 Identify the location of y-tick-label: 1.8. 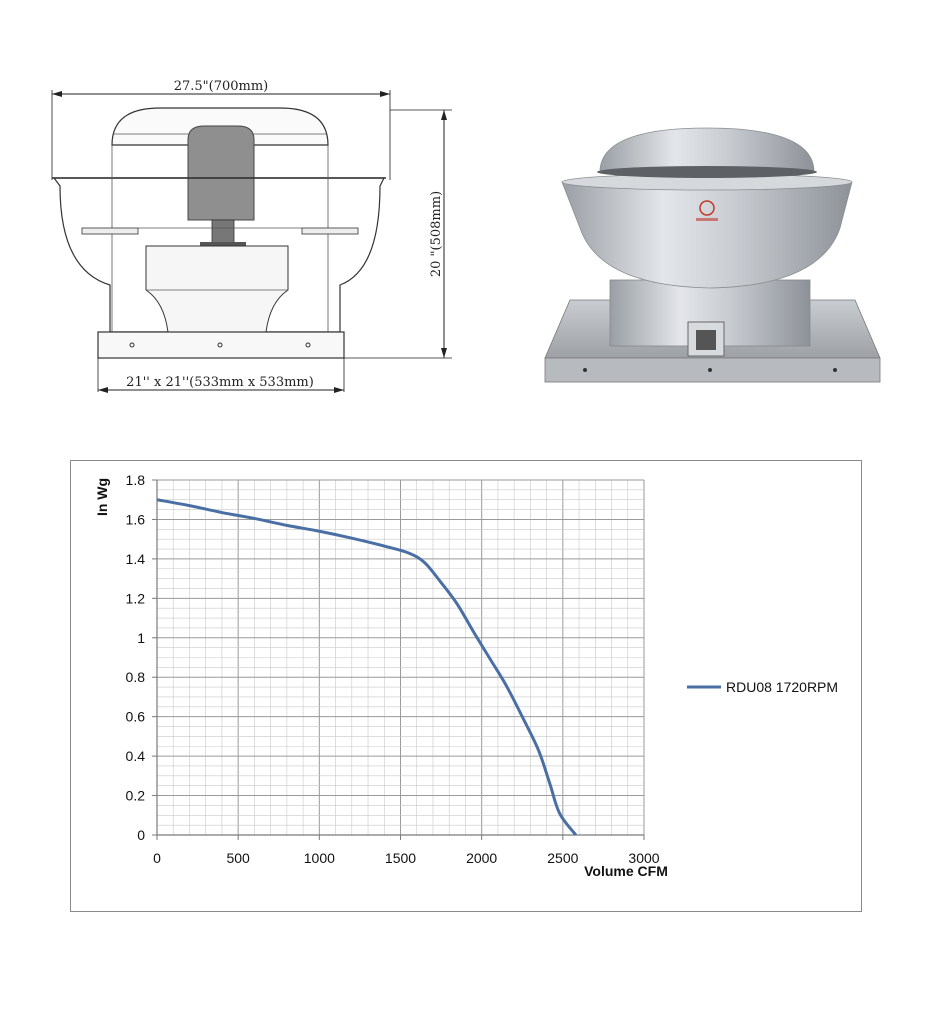
(136, 480).